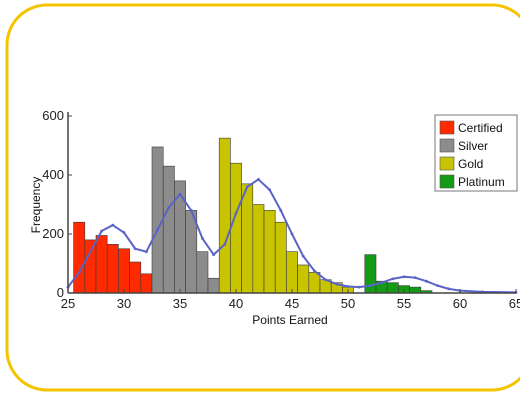 The width and height of the screenshot is (520, 395). Describe the element at coordinates (68, 303) in the screenshot. I see `x-tick-label: 25` at that location.